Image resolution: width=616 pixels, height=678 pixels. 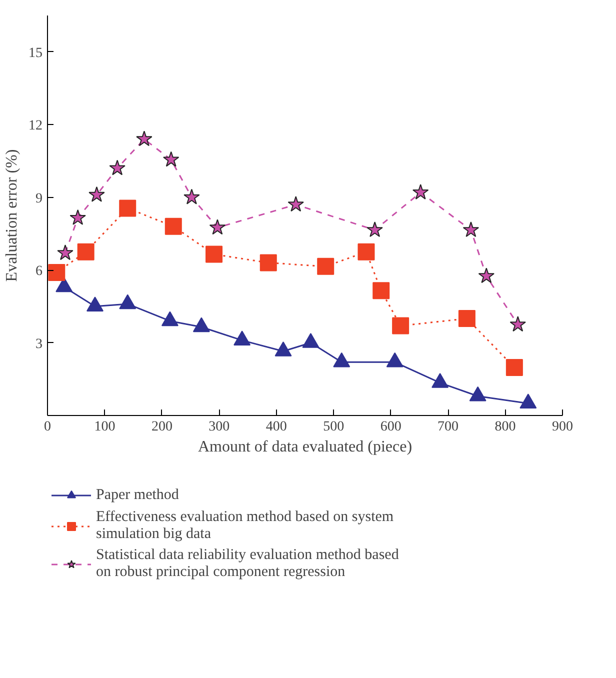 What do you see at coordinates (35, 126) in the screenshot?
I see `y-tick-label: 12` at bounding box center [35, 126].